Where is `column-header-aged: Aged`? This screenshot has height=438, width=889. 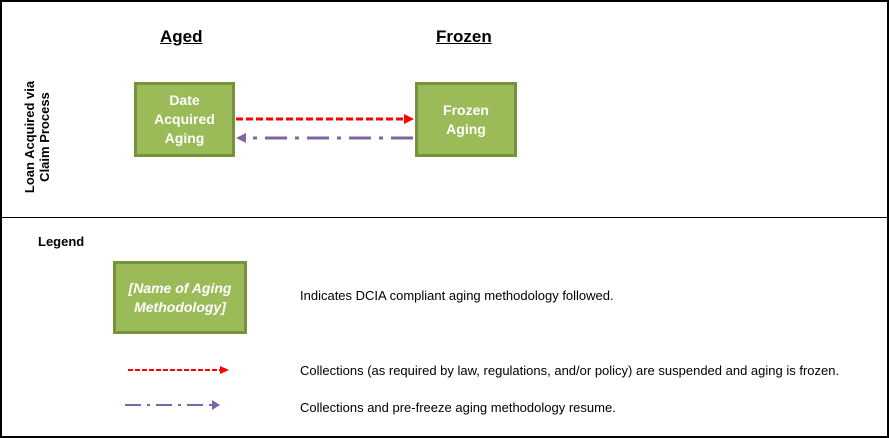
column-header-aged: Aged is located at coordinates (181, 36).